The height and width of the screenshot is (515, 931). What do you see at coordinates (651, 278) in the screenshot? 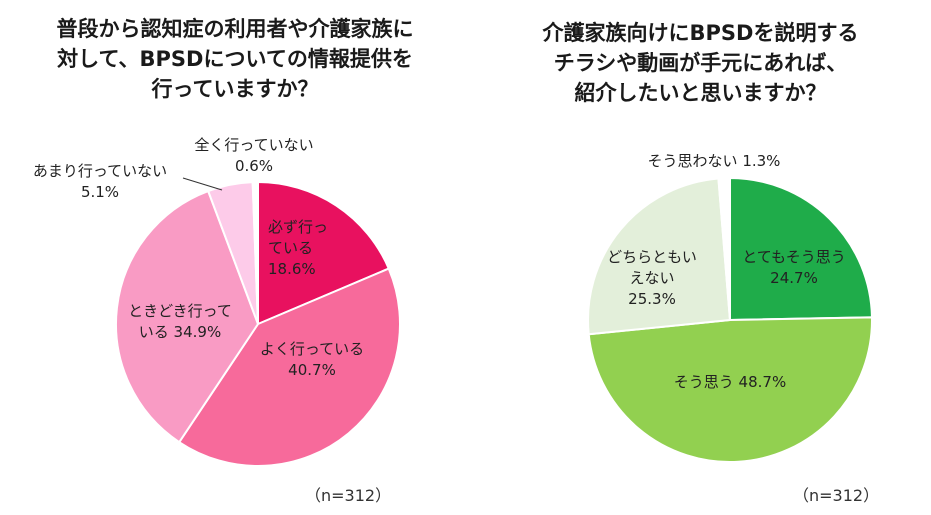
I see `right-label-2-line-1: えない` at bounding box center [651, 278].